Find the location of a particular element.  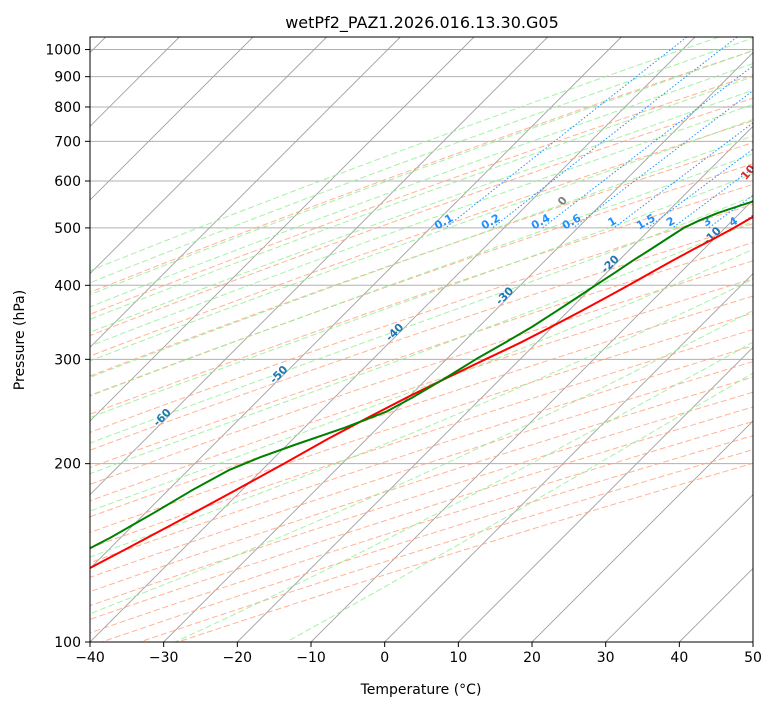

moist-adiabat-label: 10 is located at coordinates (748, 172).